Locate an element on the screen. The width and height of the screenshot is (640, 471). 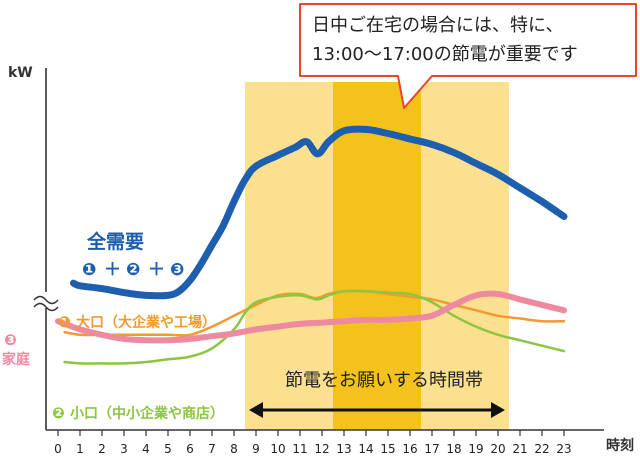
series-sub-part-1: ❶ is located at coordinates (89, 270).